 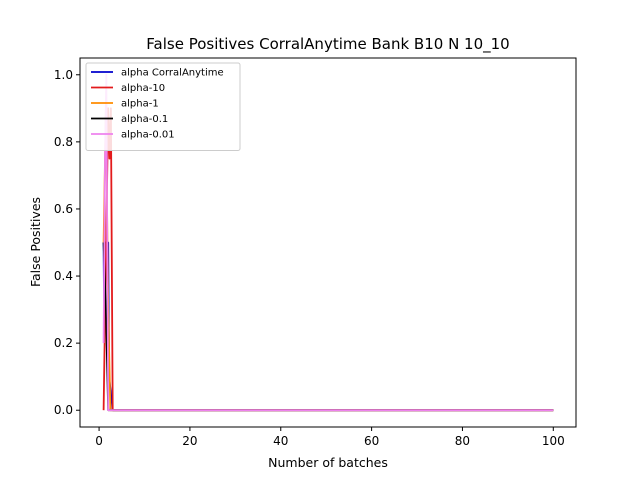 What do you see at coordinates (330, 437) in the screenshot?
I see `x-axis-ticks: 0 20 40 60 80 100` at bounding box center [330, 437].